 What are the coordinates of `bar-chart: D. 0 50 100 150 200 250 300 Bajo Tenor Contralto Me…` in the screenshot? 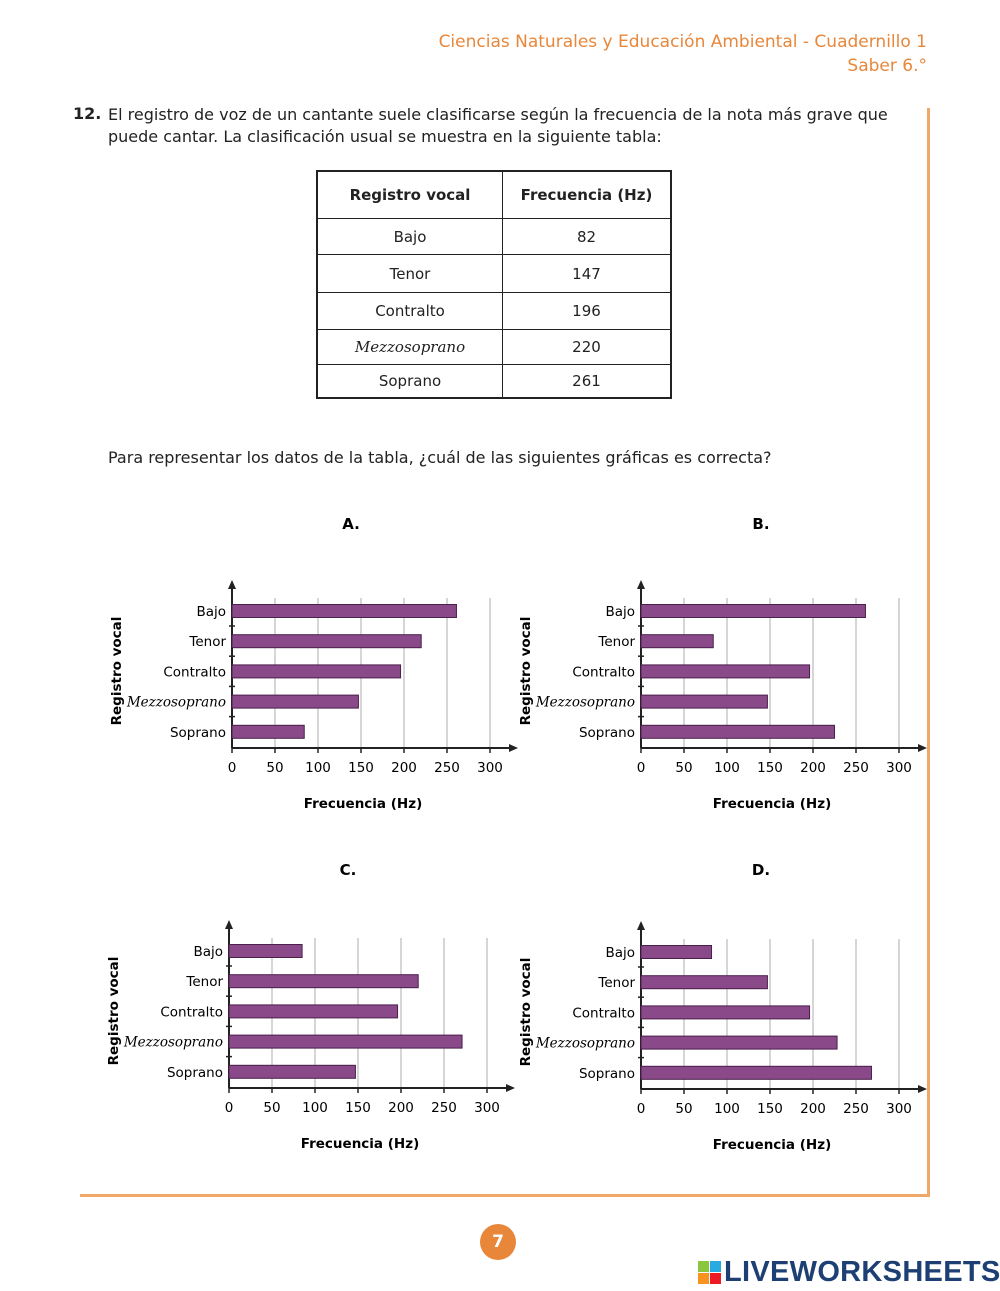 It's located at (722, 1007).